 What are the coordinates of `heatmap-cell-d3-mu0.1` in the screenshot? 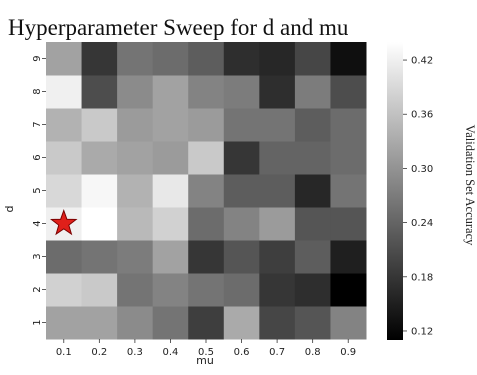 It's located at (64, 257).